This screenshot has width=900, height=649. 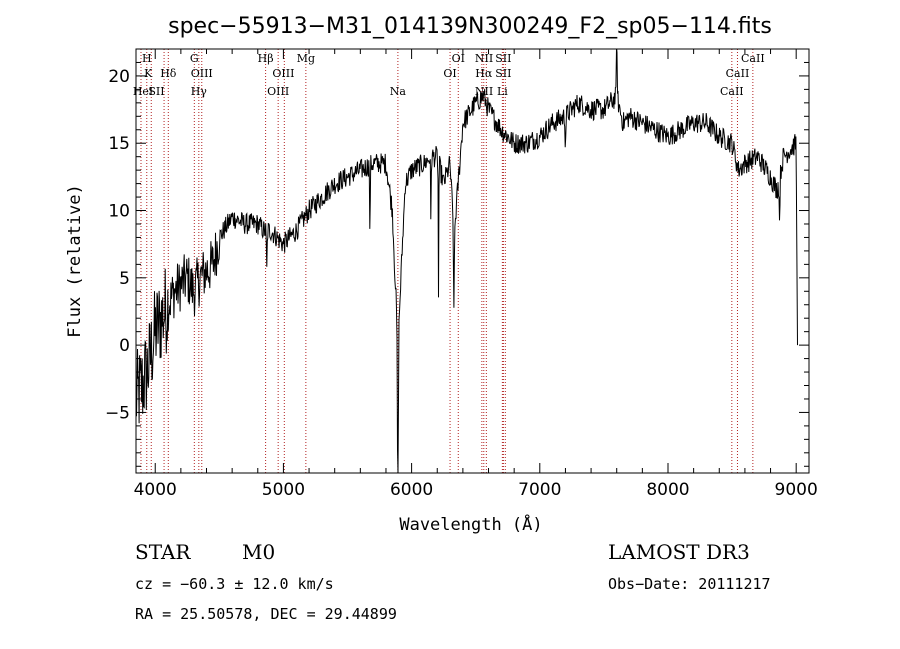 What do you see at coordinates (796, 490) in the screenshot?
I see `x-tick-label-9000: 9000` at bounding box center [796, 490].